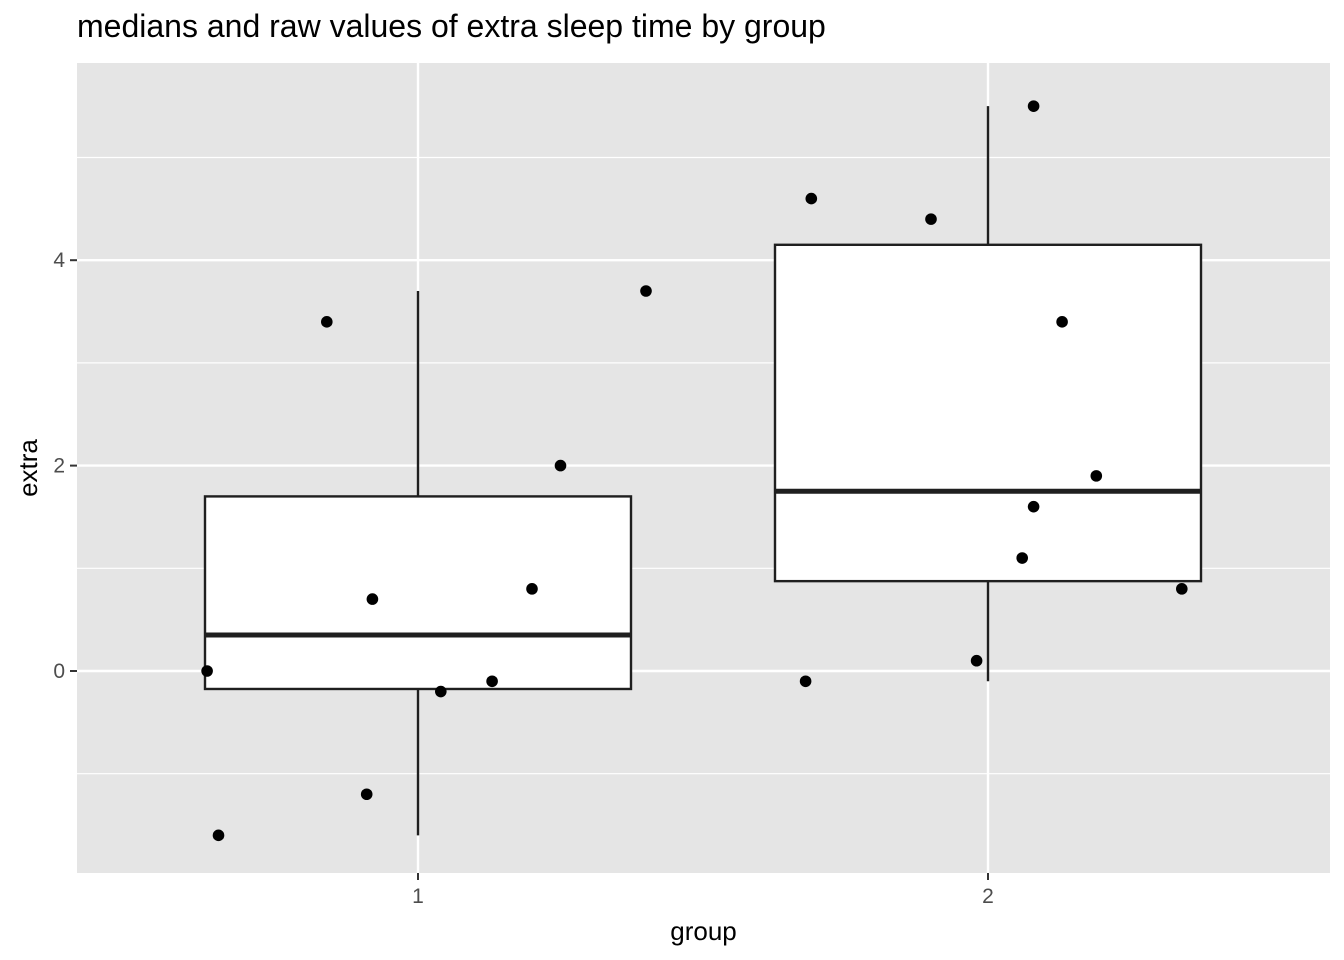 The image size is (1344, 960). Describe the element at coordinates (988, 896) in the screenshot. I see `x-tick-label: 2` at that location.